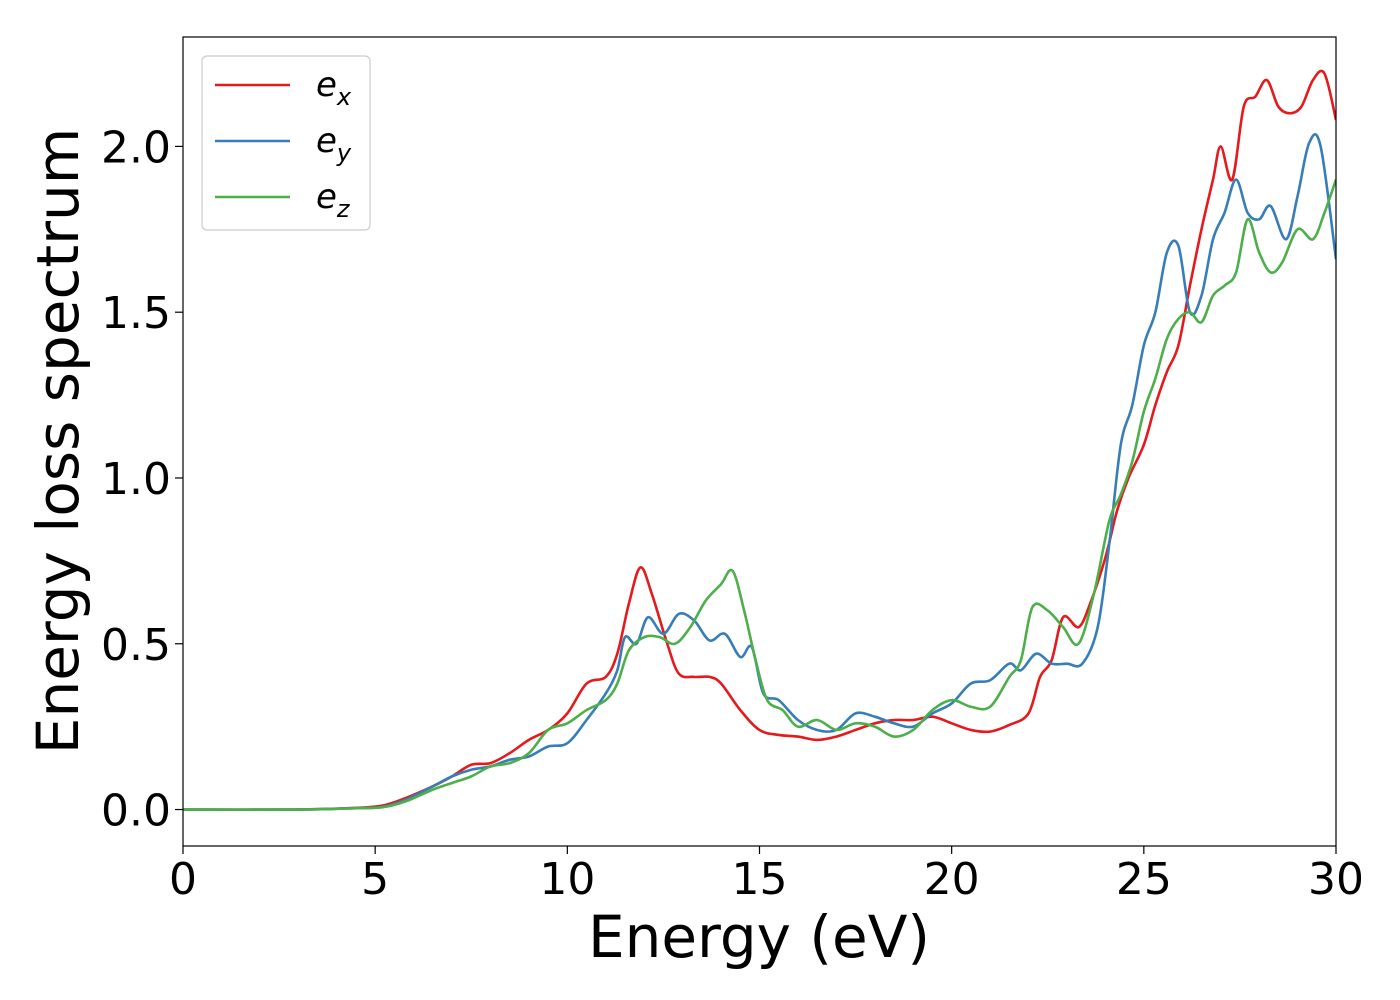 The image size is (1400, 1000). I want to click on y-axis-title: Energy loss spectrum, so click(58, 441).